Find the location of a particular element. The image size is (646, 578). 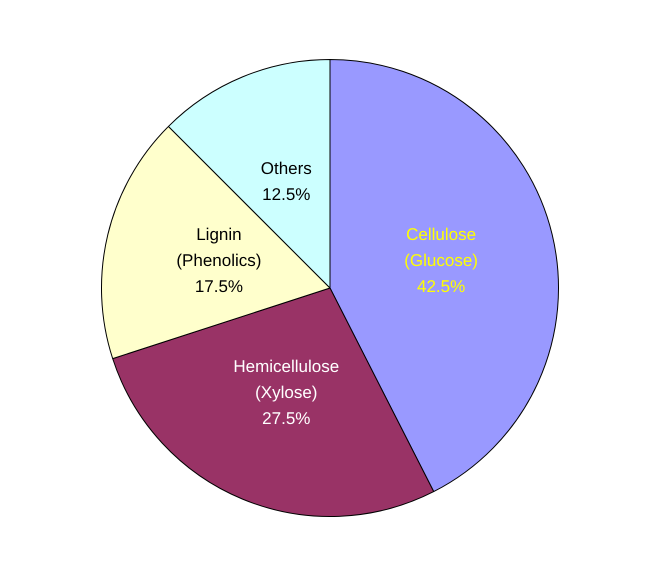

slice-label: Cellulose (Glucose) is located at coordinates (441, 247).